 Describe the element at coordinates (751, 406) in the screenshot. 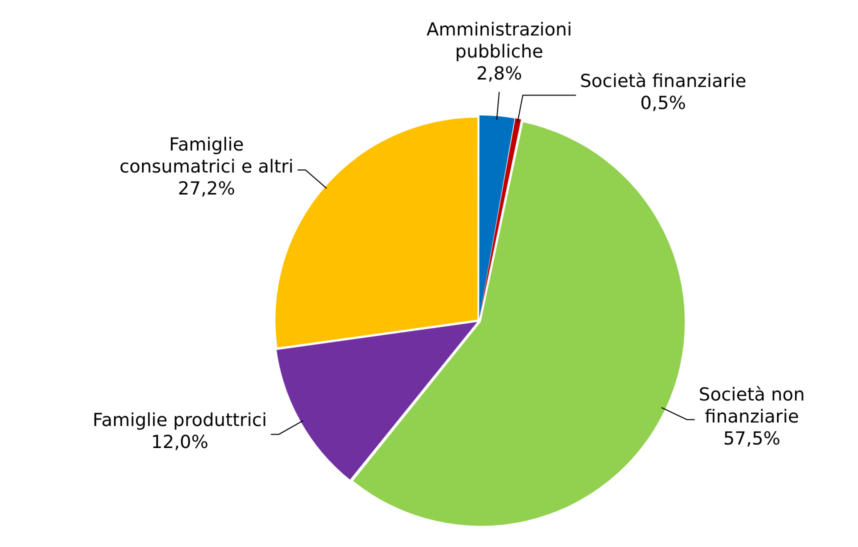

I see `slice-label: Società non finanziarie` at that location.